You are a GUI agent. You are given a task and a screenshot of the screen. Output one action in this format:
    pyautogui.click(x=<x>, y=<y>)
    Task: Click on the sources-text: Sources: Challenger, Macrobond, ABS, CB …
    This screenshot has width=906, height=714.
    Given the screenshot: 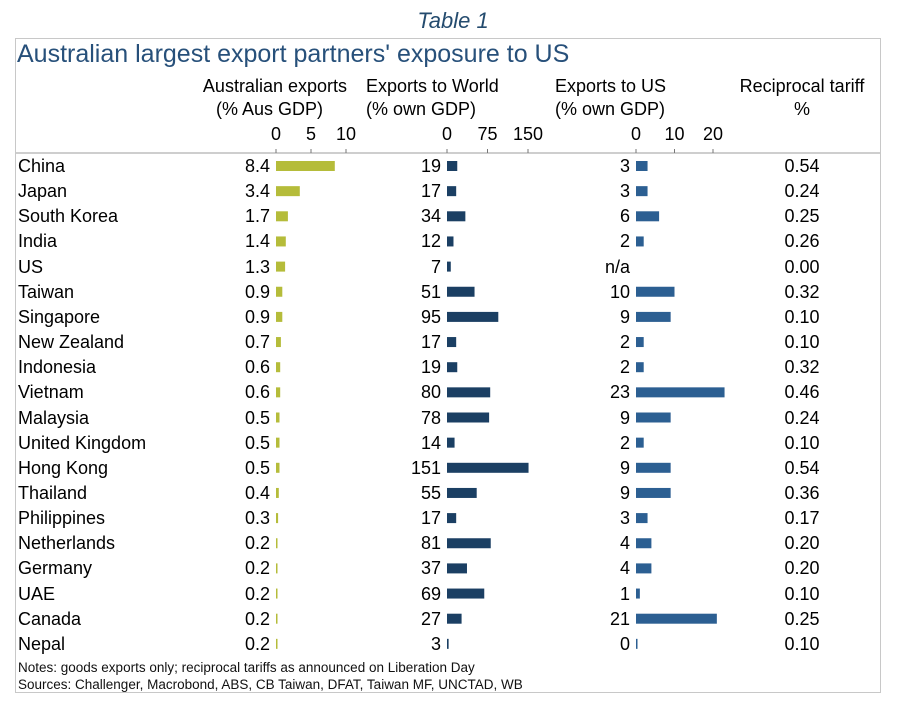 What is the action you would take?
    pyautogui.click(x=270, y=684)
    